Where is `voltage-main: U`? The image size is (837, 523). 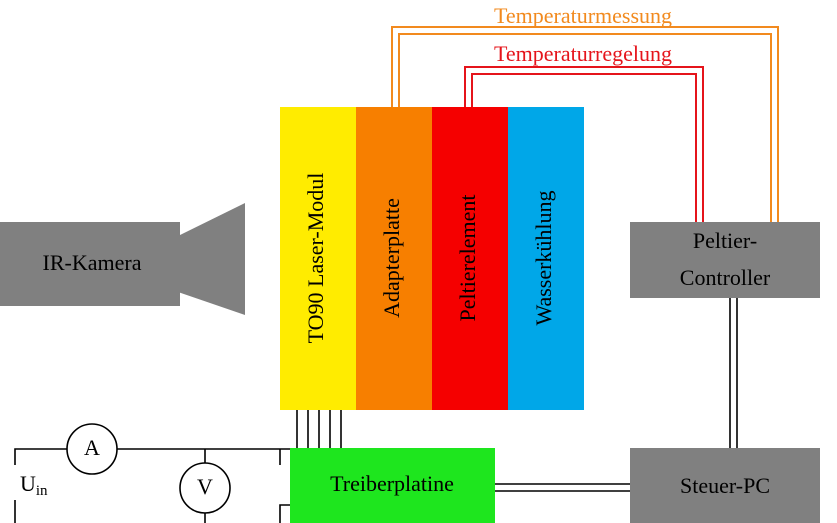 voltage-main: U is located at coordinates (28, 483).